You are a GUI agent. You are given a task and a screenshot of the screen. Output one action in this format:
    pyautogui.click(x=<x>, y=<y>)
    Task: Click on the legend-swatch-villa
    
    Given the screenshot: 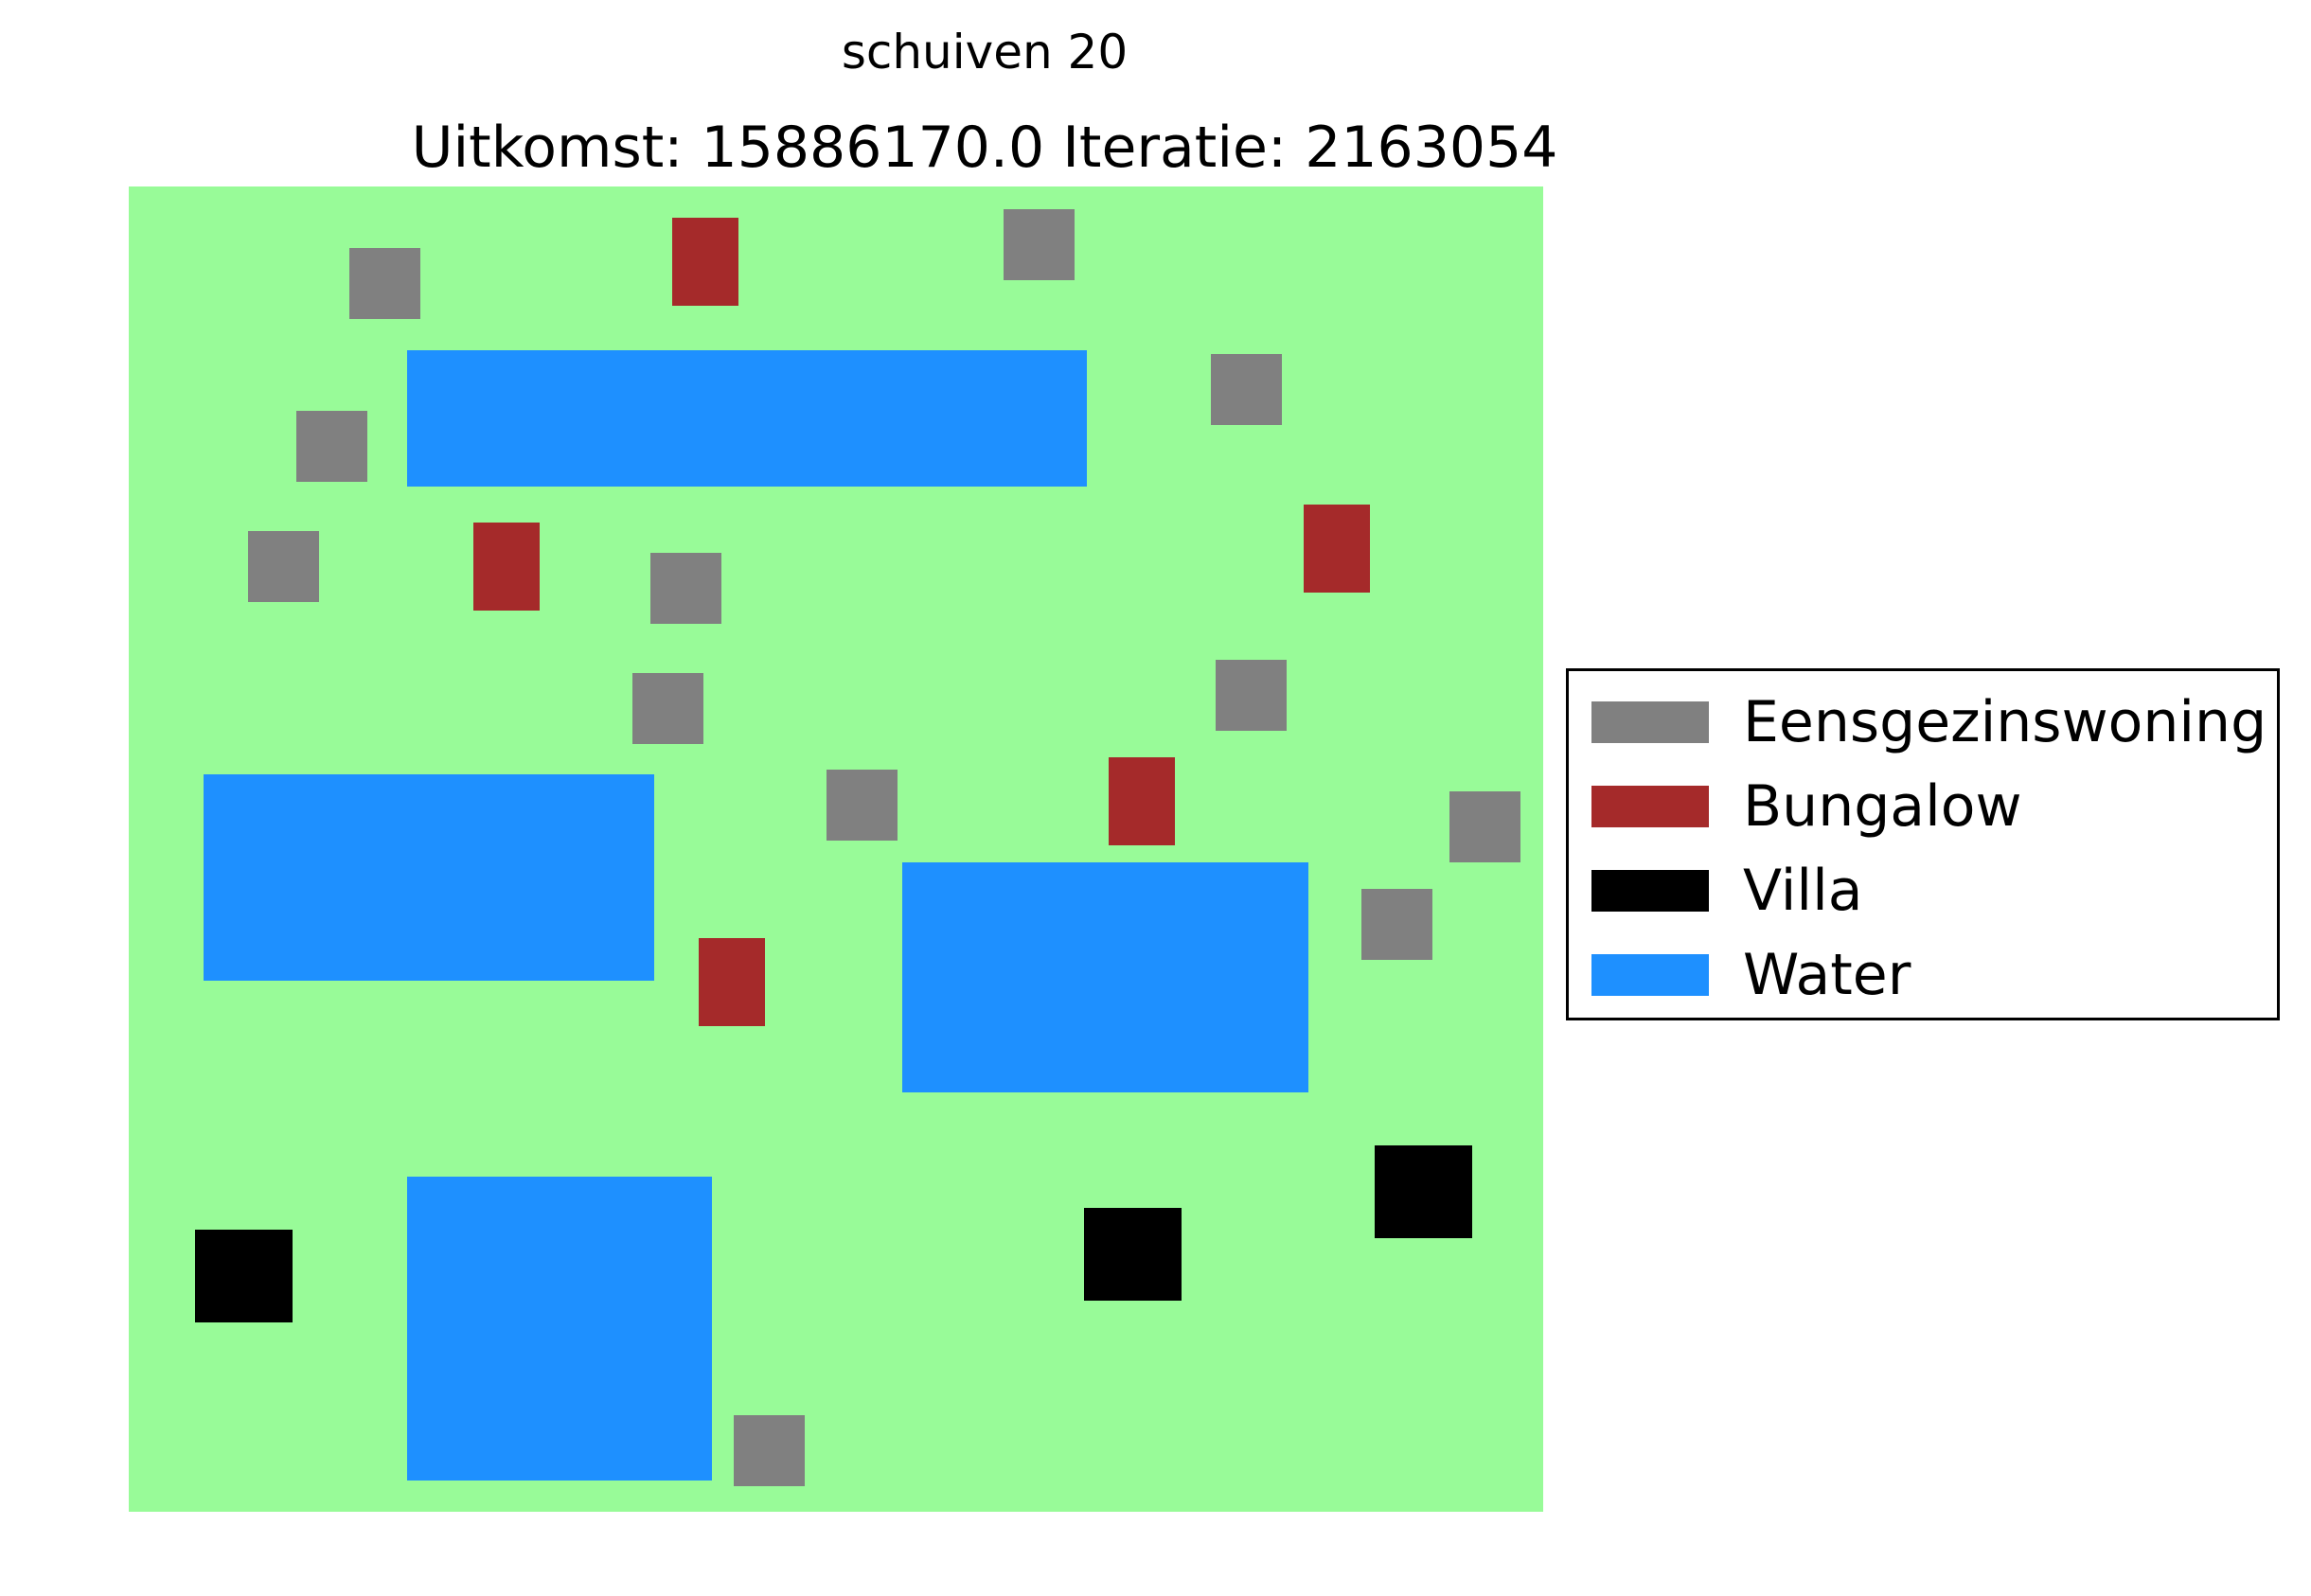 What is the action you would take?
    pyautogui.click(x=1650, y=891)
    